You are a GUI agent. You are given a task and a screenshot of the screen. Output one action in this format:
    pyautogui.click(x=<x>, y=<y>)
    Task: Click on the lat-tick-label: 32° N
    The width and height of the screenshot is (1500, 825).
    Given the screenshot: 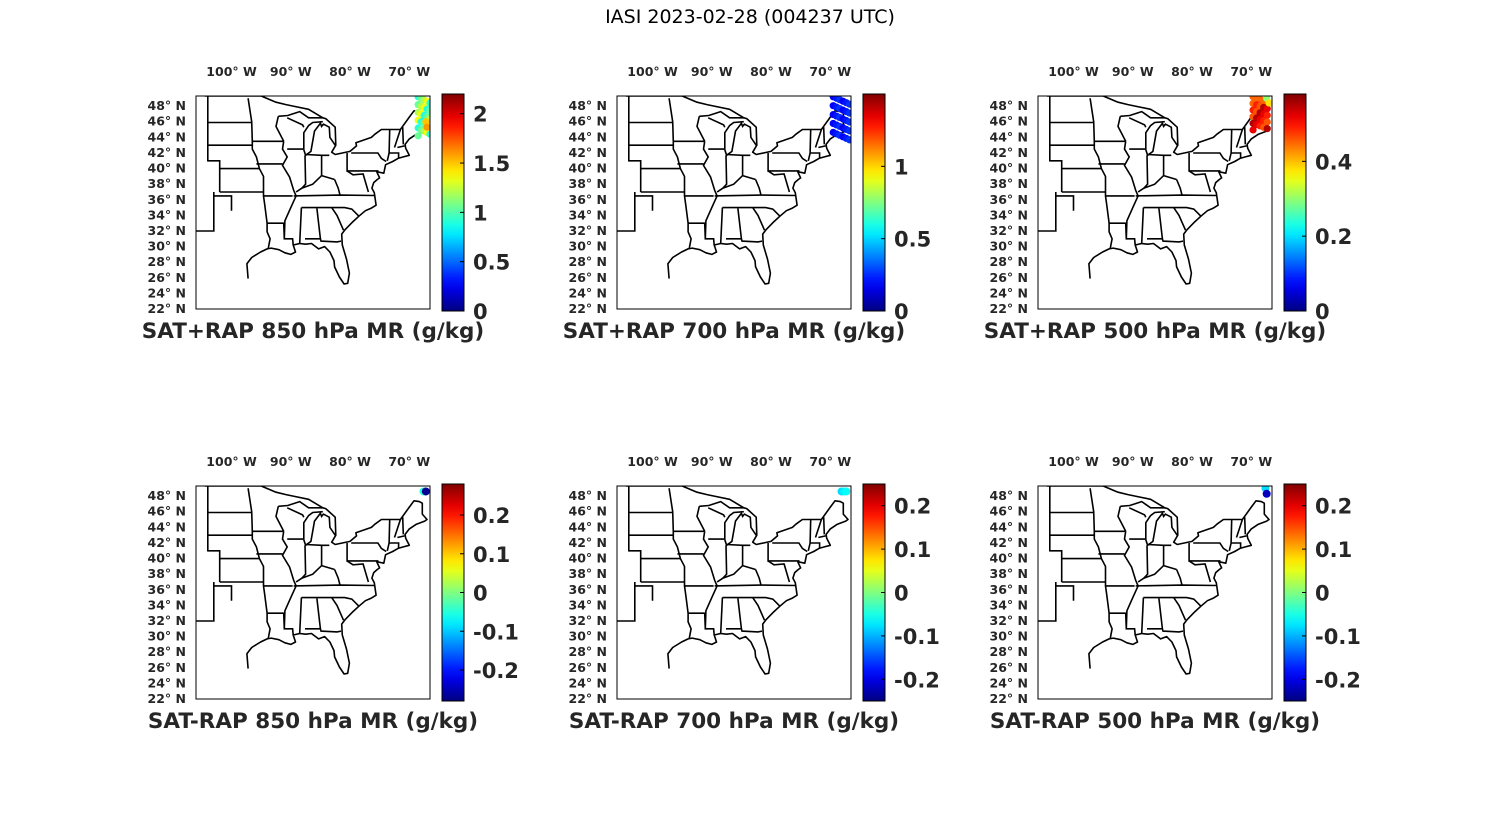 What is the action you would take?
    pyautogui.click(x=167, y=620)
    